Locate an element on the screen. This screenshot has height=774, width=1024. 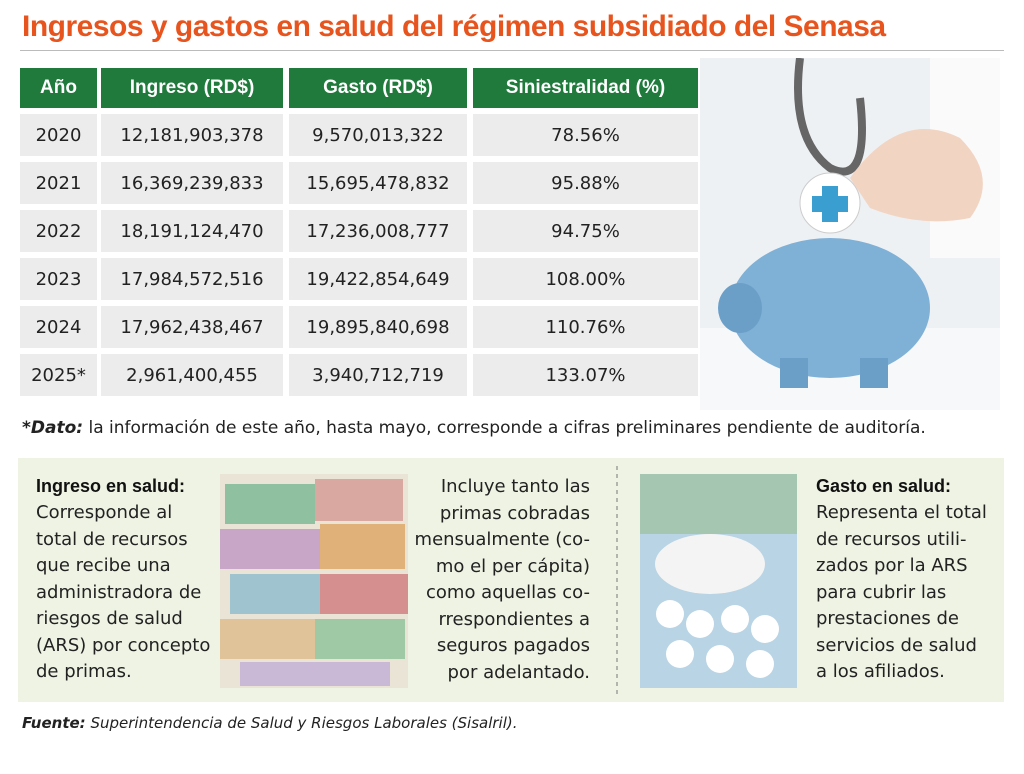
header-cell: Gasto (RD$) is located at coordinates (378, 88).